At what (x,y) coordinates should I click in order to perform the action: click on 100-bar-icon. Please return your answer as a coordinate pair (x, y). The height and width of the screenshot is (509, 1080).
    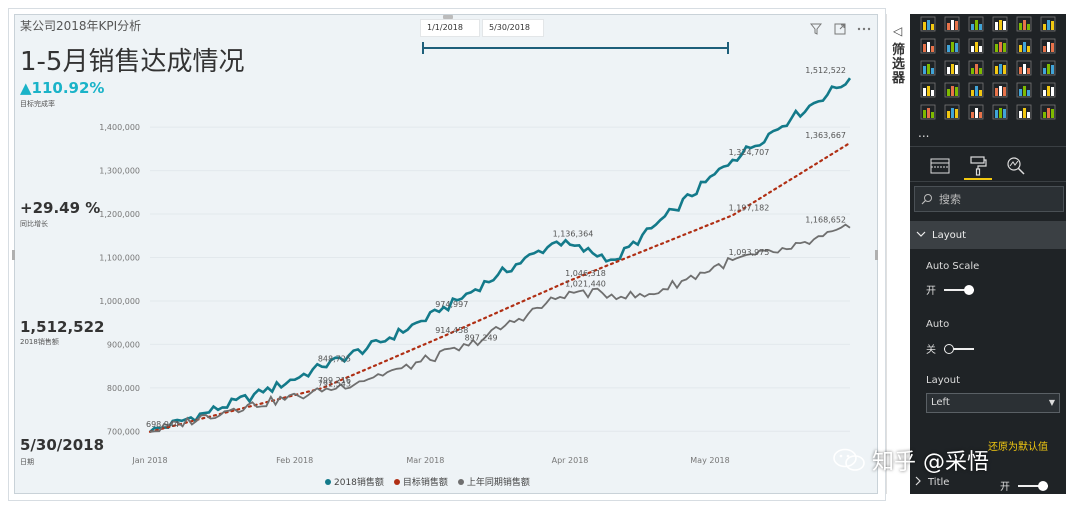
    Looking at the image, I should click on (1024, 24).